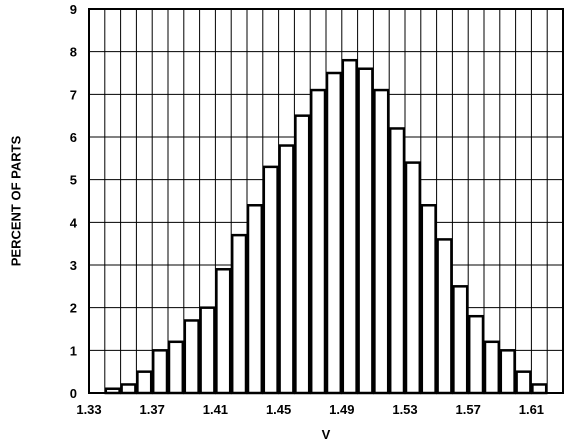 The width and height of the screenshot is (571, 445). What do you see at coordinates (215, 409) in the screenshot?
I see `x-tick-label: 1.41` at bounding box center [215, 409].